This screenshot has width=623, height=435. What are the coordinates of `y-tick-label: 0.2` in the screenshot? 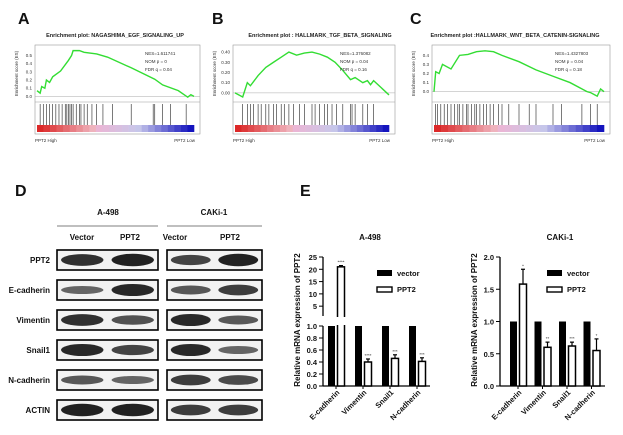 It's located at (29, 80).